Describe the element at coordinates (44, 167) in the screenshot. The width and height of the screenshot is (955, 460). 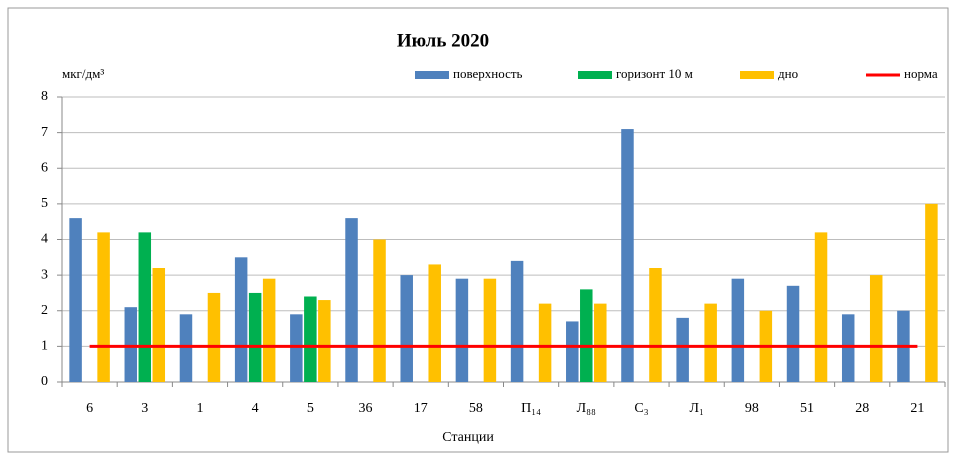
I see `y-tick-label: 6` at that location.